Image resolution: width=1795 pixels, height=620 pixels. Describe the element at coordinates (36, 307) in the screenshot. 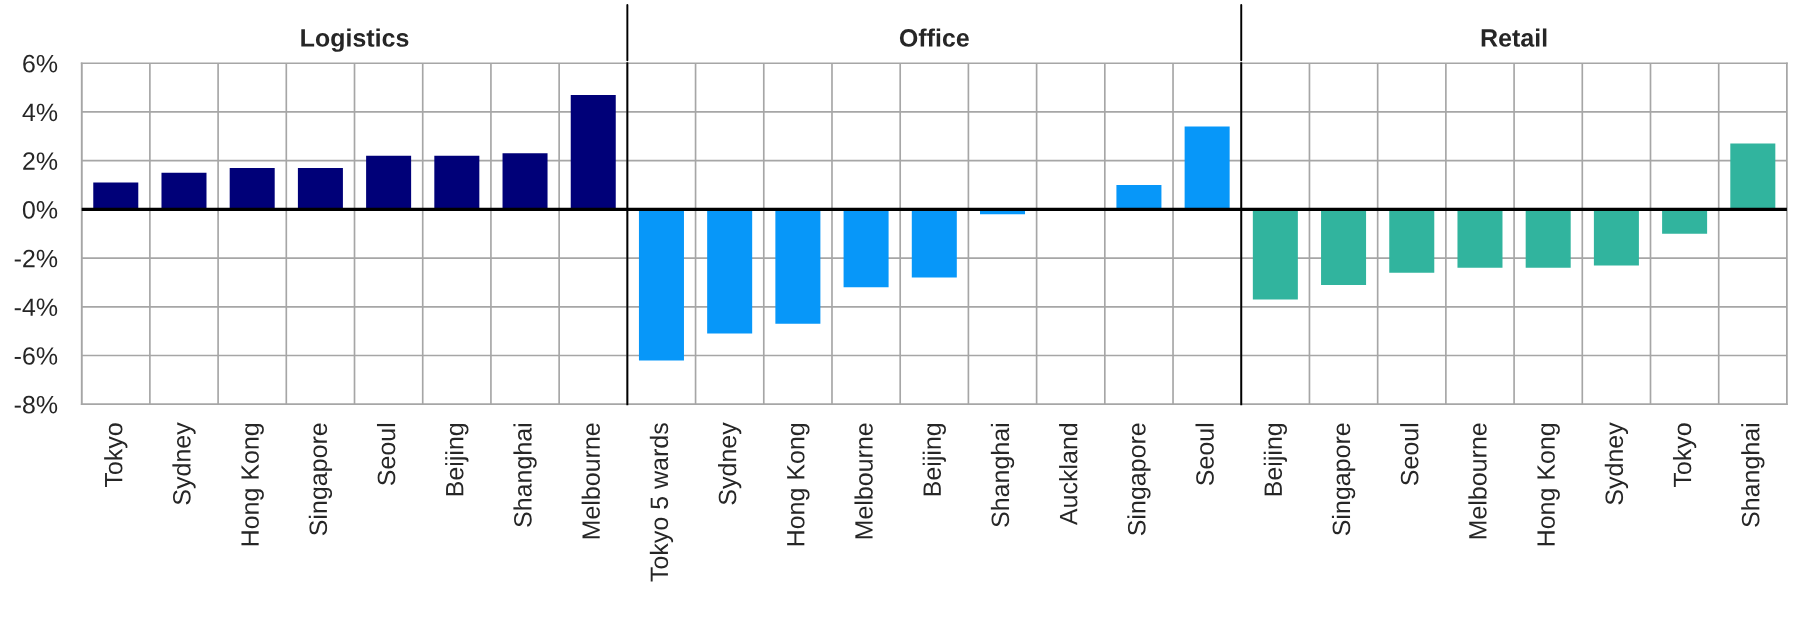

I see `y-tick-label: -4%` at that location.